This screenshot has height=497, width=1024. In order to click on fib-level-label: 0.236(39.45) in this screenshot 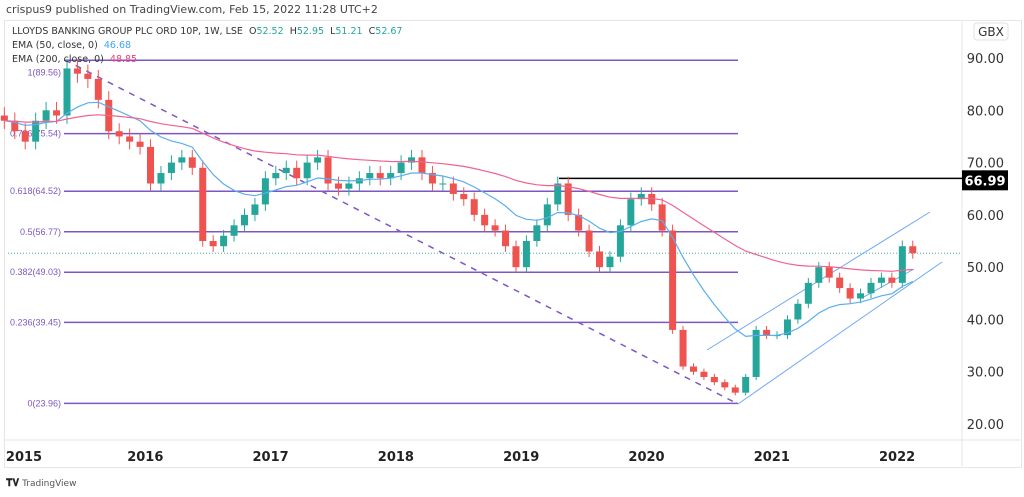, I will do `click(35, 322)`.